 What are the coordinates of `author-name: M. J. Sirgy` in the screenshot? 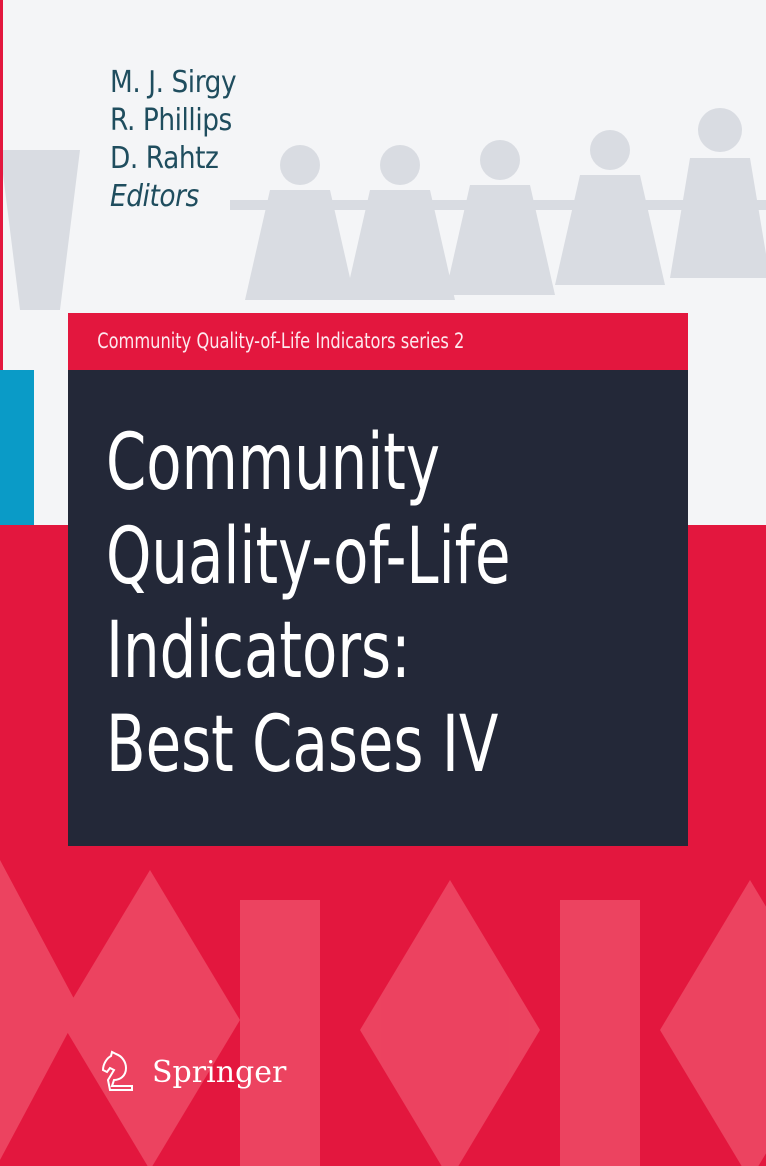 It's located at (173, 82).